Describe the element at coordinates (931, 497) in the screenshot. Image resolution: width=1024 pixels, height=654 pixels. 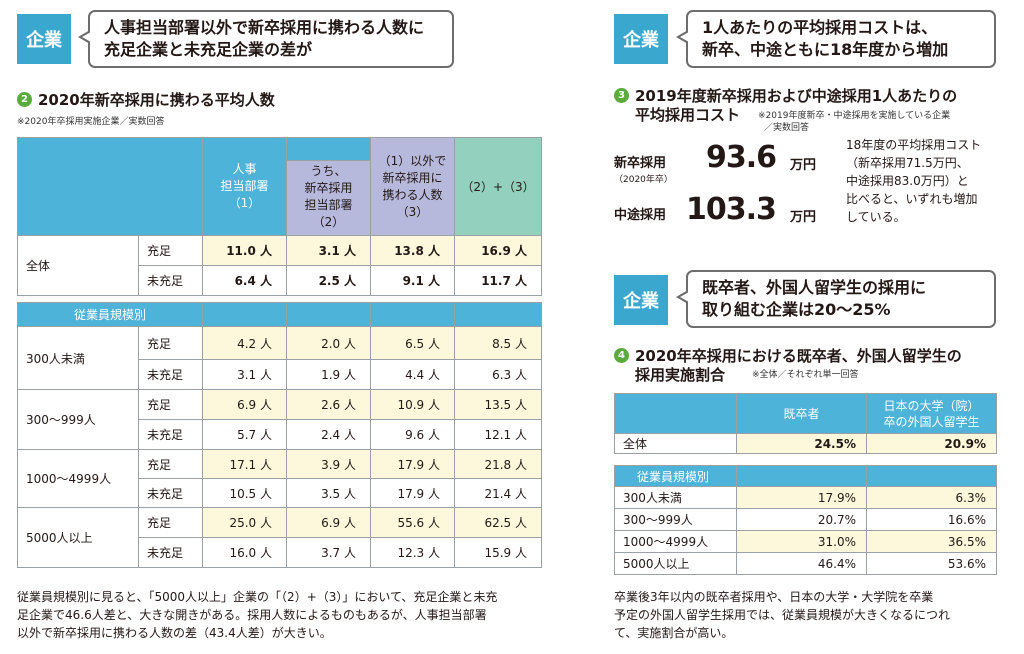
I see `value-cell: 6.3%` at that location.